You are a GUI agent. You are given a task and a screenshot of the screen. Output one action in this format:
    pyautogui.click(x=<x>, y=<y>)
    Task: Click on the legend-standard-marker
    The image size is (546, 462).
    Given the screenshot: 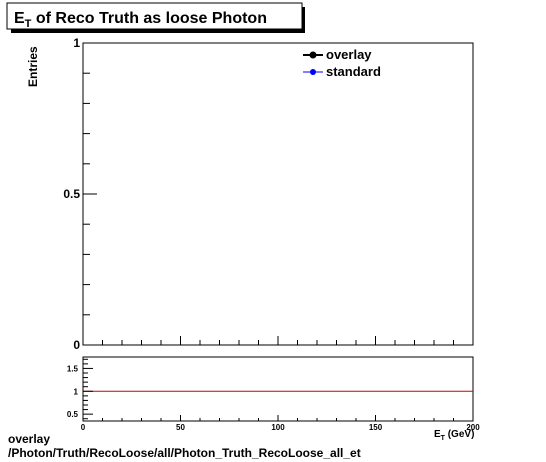 What is the action you would take?
    pyautogui.click(x=313, y=72)
    